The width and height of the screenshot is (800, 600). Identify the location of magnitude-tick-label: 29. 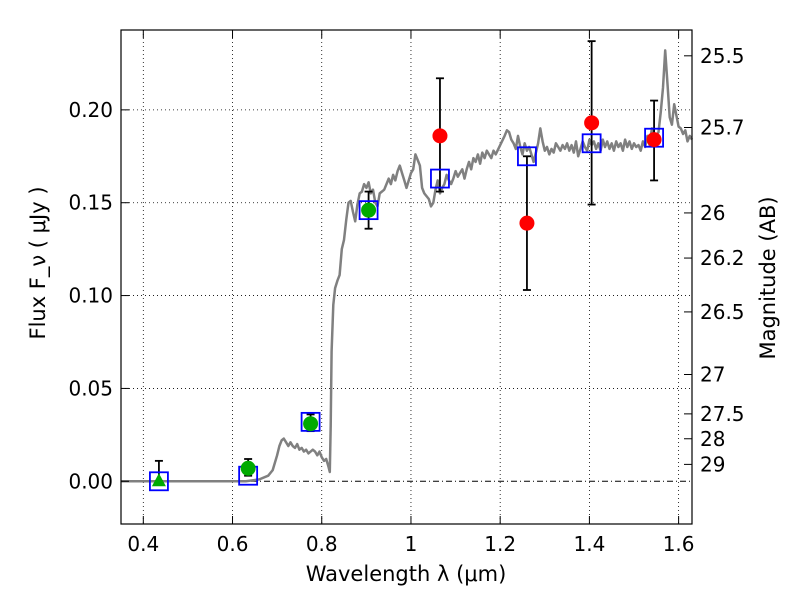
(712, 464).